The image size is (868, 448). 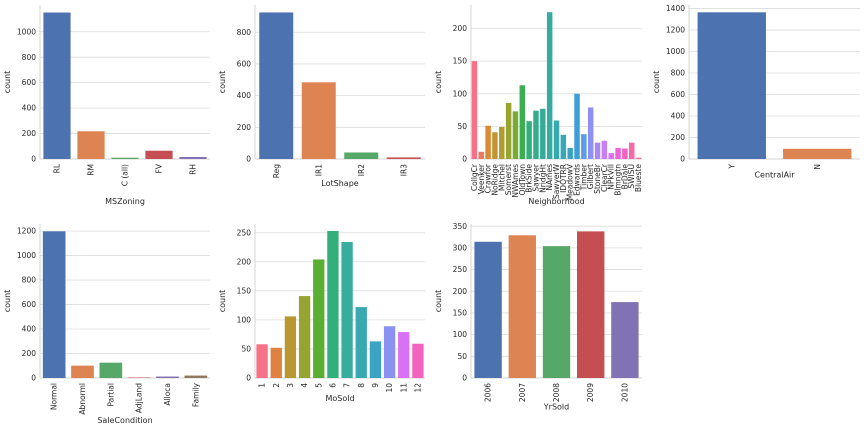 I want to click on y-tick-label: 350, so click(x=460, y=226).